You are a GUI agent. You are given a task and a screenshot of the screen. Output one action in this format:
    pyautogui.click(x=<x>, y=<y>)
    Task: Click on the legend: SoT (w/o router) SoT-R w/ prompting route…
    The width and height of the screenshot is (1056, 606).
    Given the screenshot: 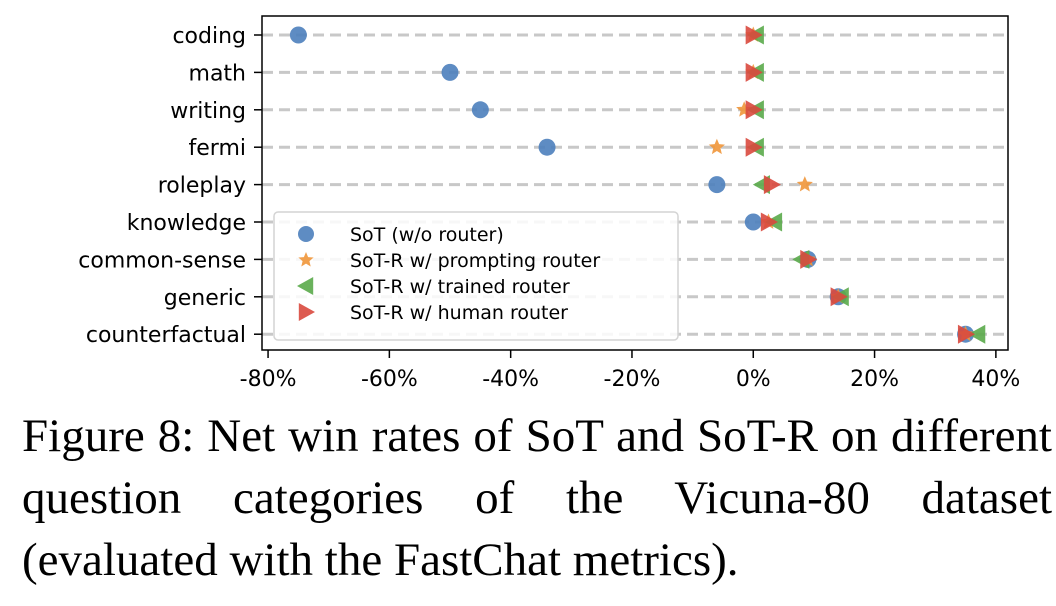 What is the action you would take?
    pyautogui.click(x=476, y=276)
    